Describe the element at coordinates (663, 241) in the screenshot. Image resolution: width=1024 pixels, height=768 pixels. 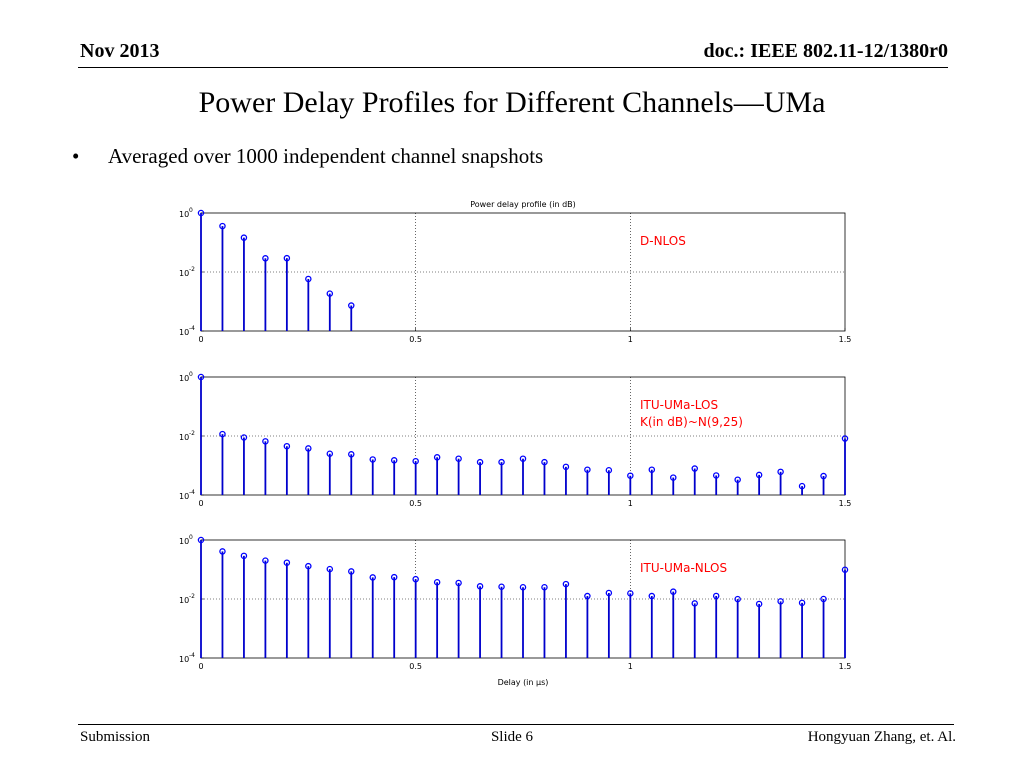
I see `series-annotation: D-NLOS` at that location.